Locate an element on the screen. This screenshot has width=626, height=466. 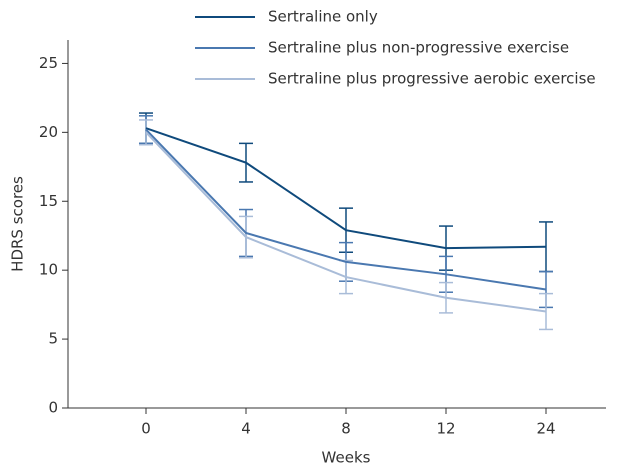
x-tick-label: 24 is located at coordinates (545, 429).